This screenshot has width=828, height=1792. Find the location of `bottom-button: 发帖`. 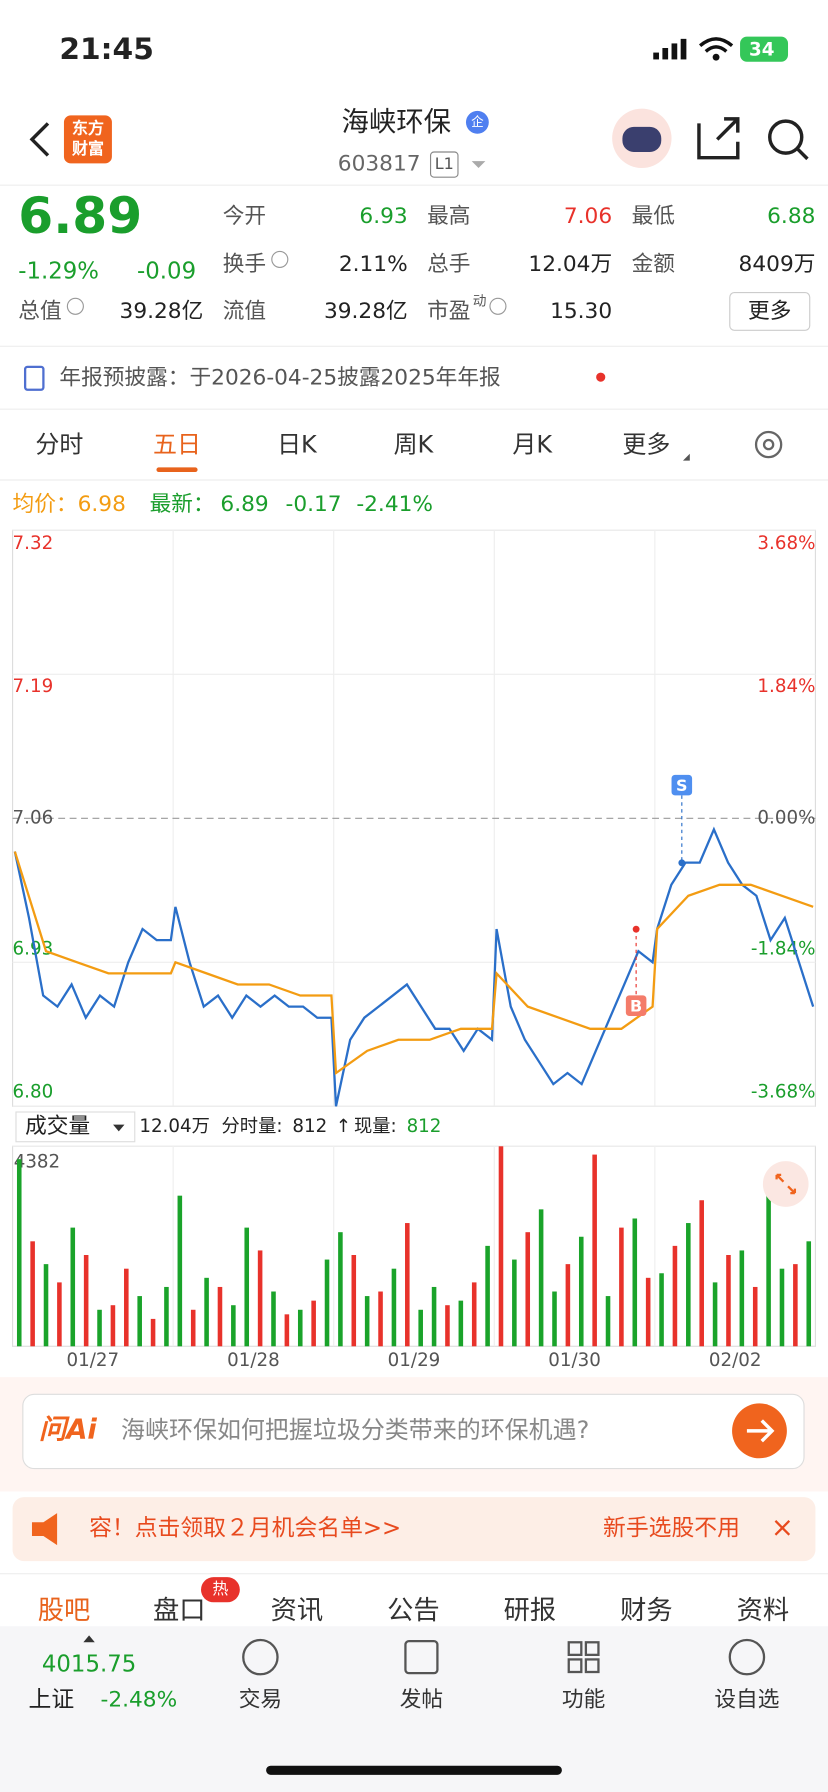

bottom-button: 发帖 is located at coordinates (421, 1700).